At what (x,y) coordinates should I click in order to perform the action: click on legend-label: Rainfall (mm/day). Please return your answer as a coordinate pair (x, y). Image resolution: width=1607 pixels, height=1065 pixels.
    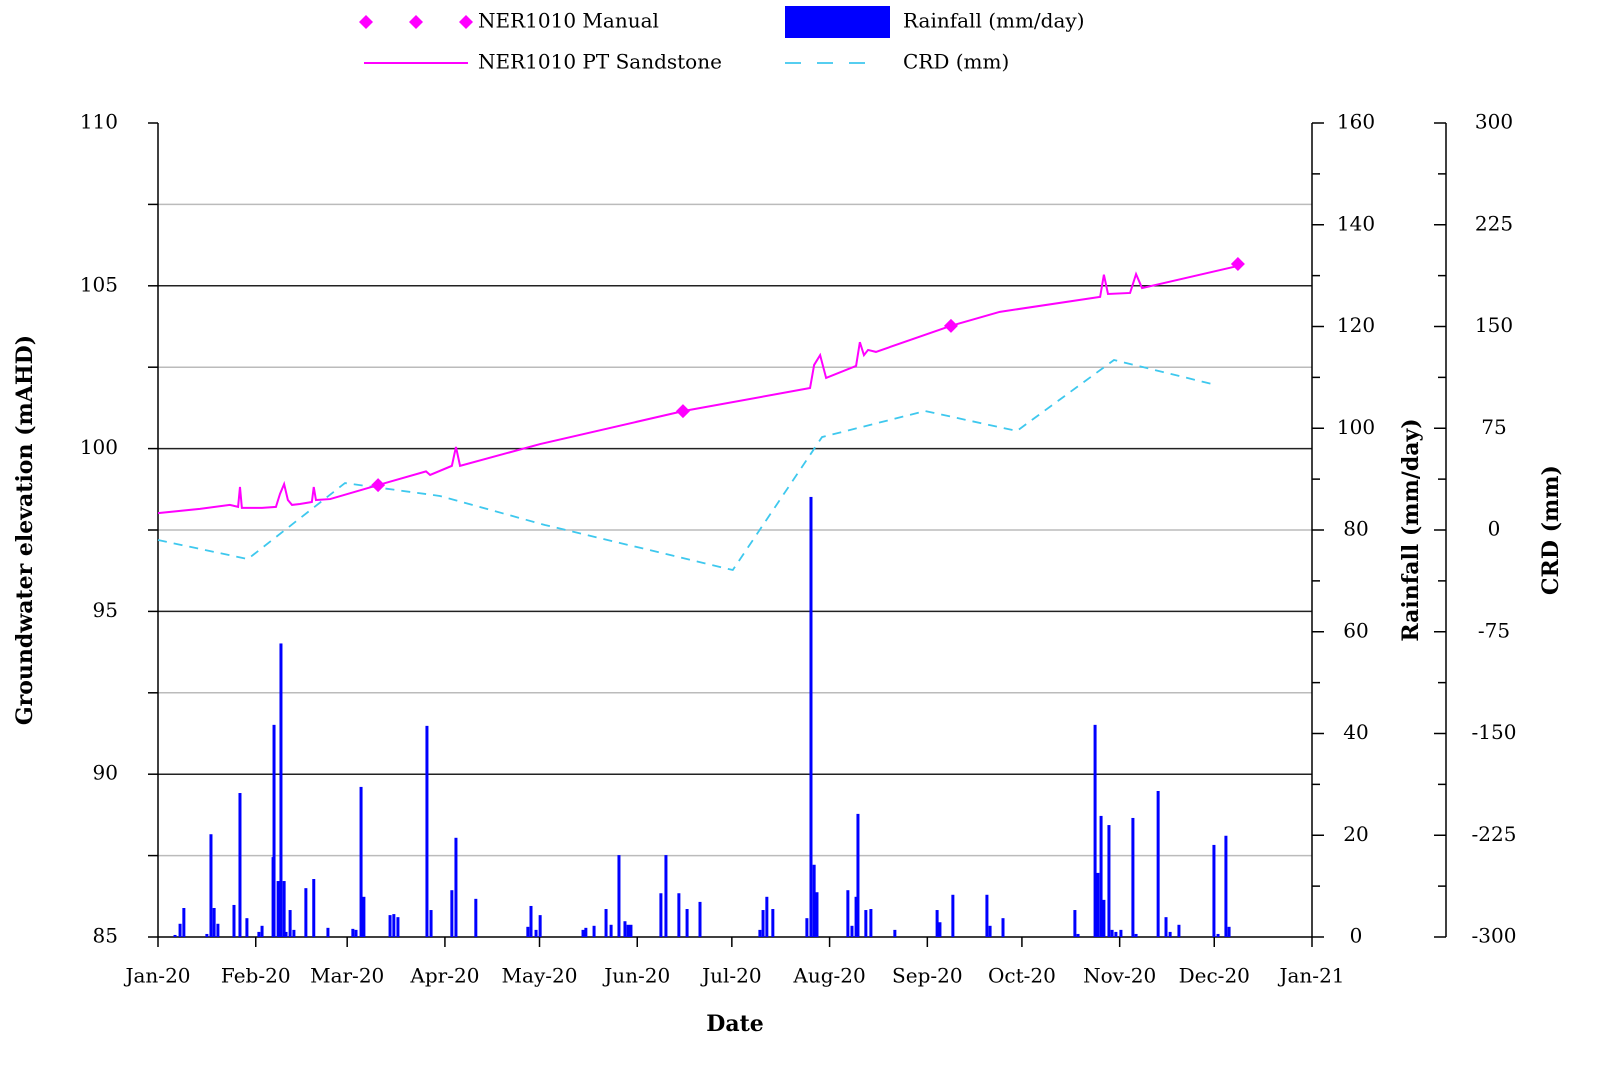
    Looking at the image, I should click on (994, 21).